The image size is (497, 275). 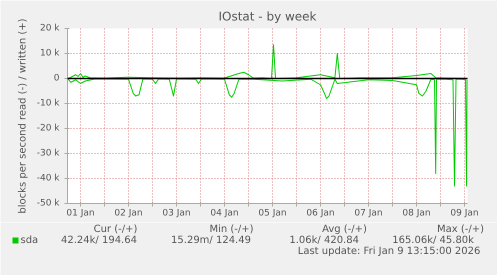 I want to click on text: Cur (-/+), so click(x=116, y=229).